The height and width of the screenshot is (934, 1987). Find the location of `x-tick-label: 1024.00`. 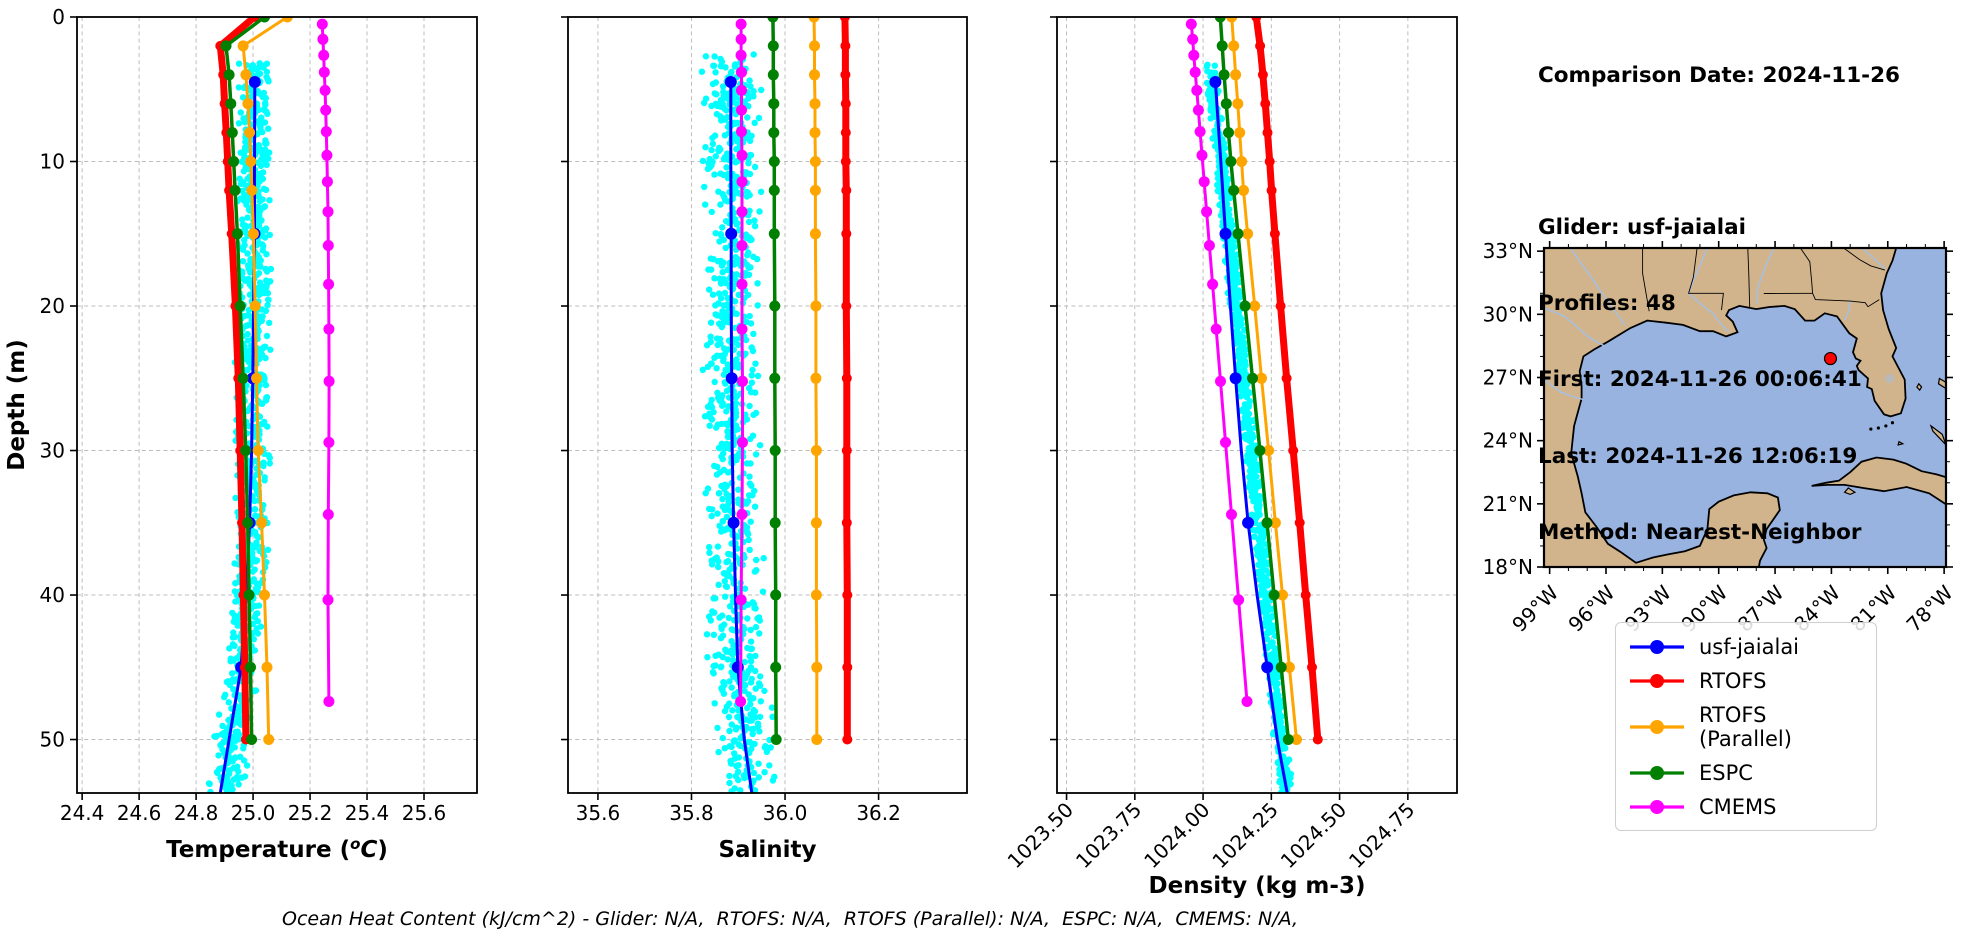

x-tick-label: 1024.00 is located at coordinates (1176, 835).